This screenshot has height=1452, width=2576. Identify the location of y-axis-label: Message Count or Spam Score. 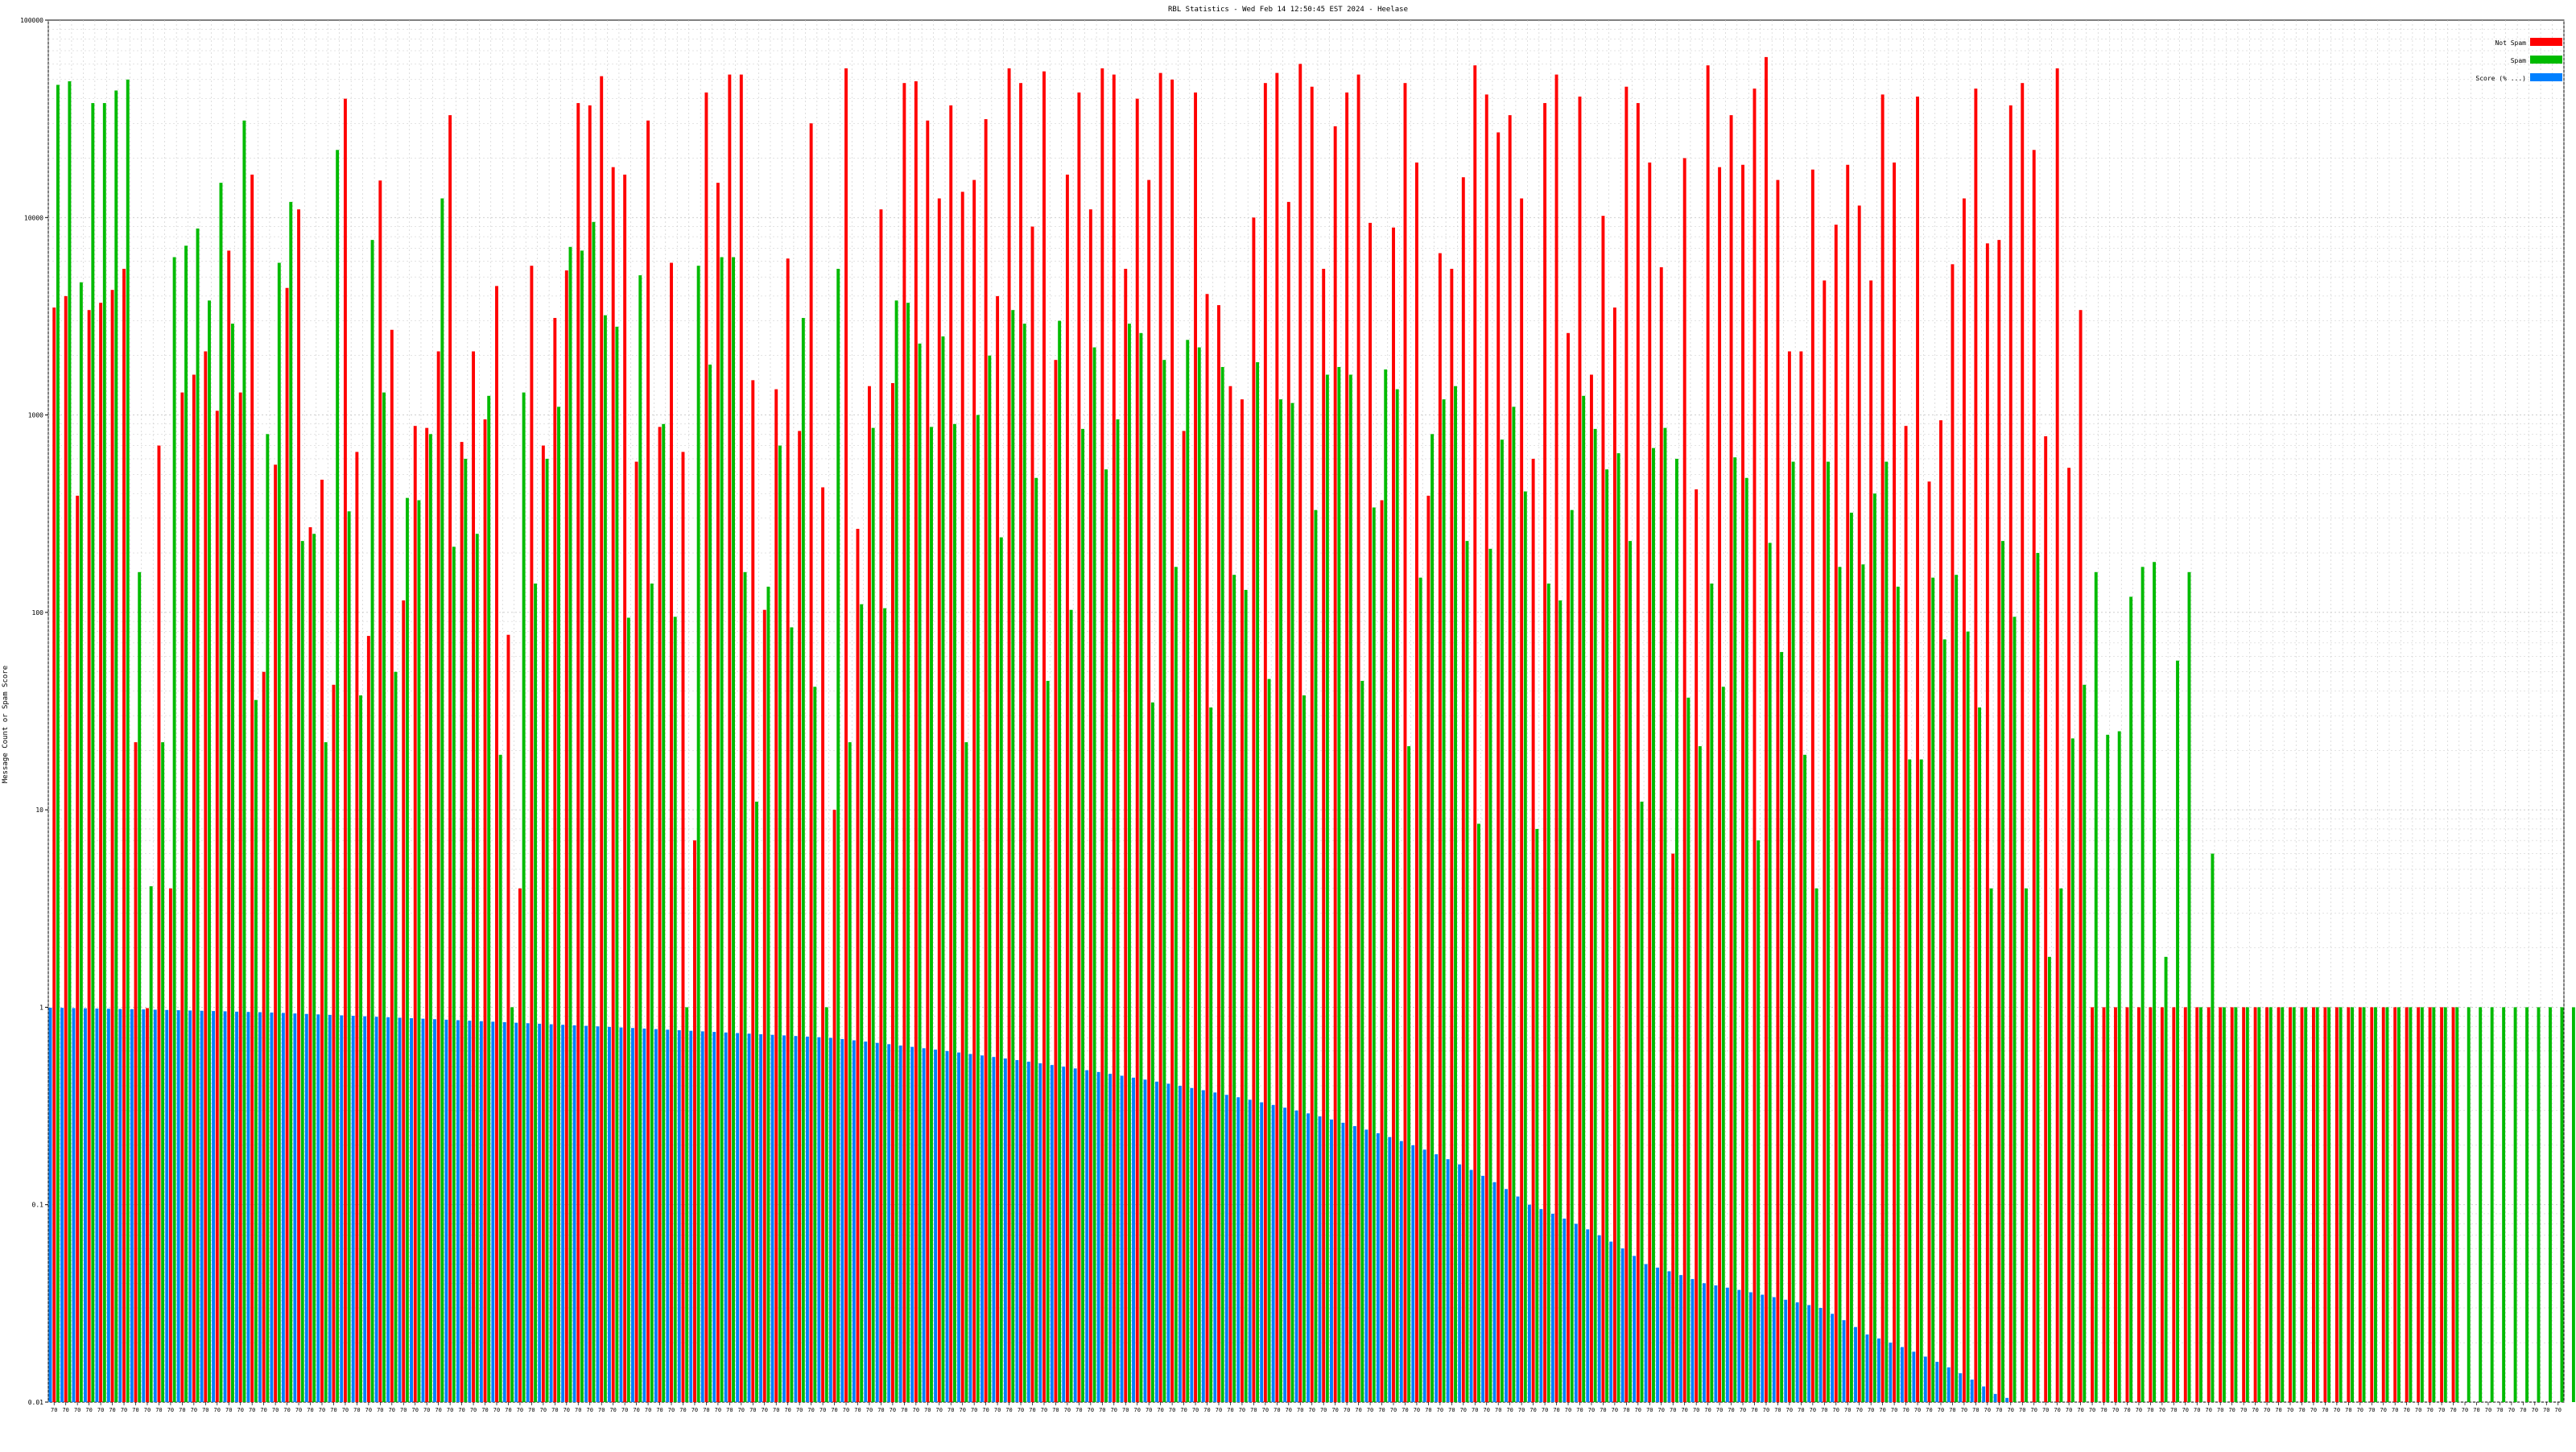
(6, 724).